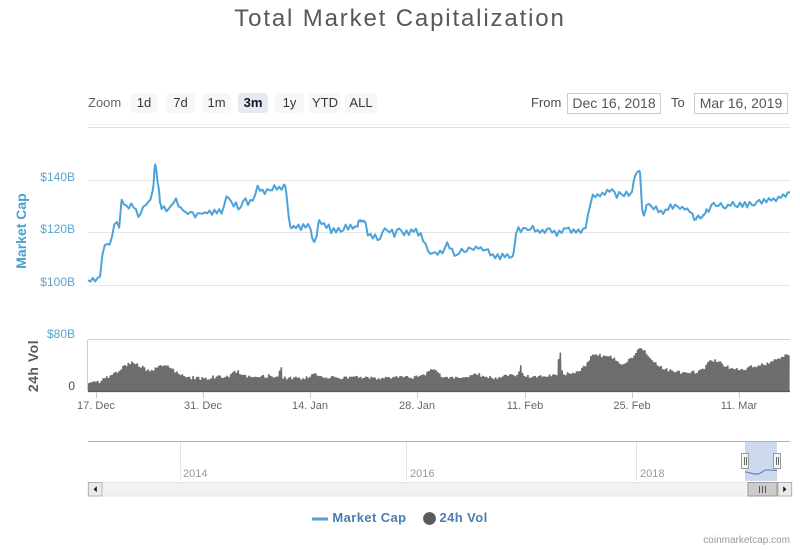 Image resolution: width=800 pixels, height=550 pixels. I want to click on svg-text: 17. Dec, so click(96, 406).